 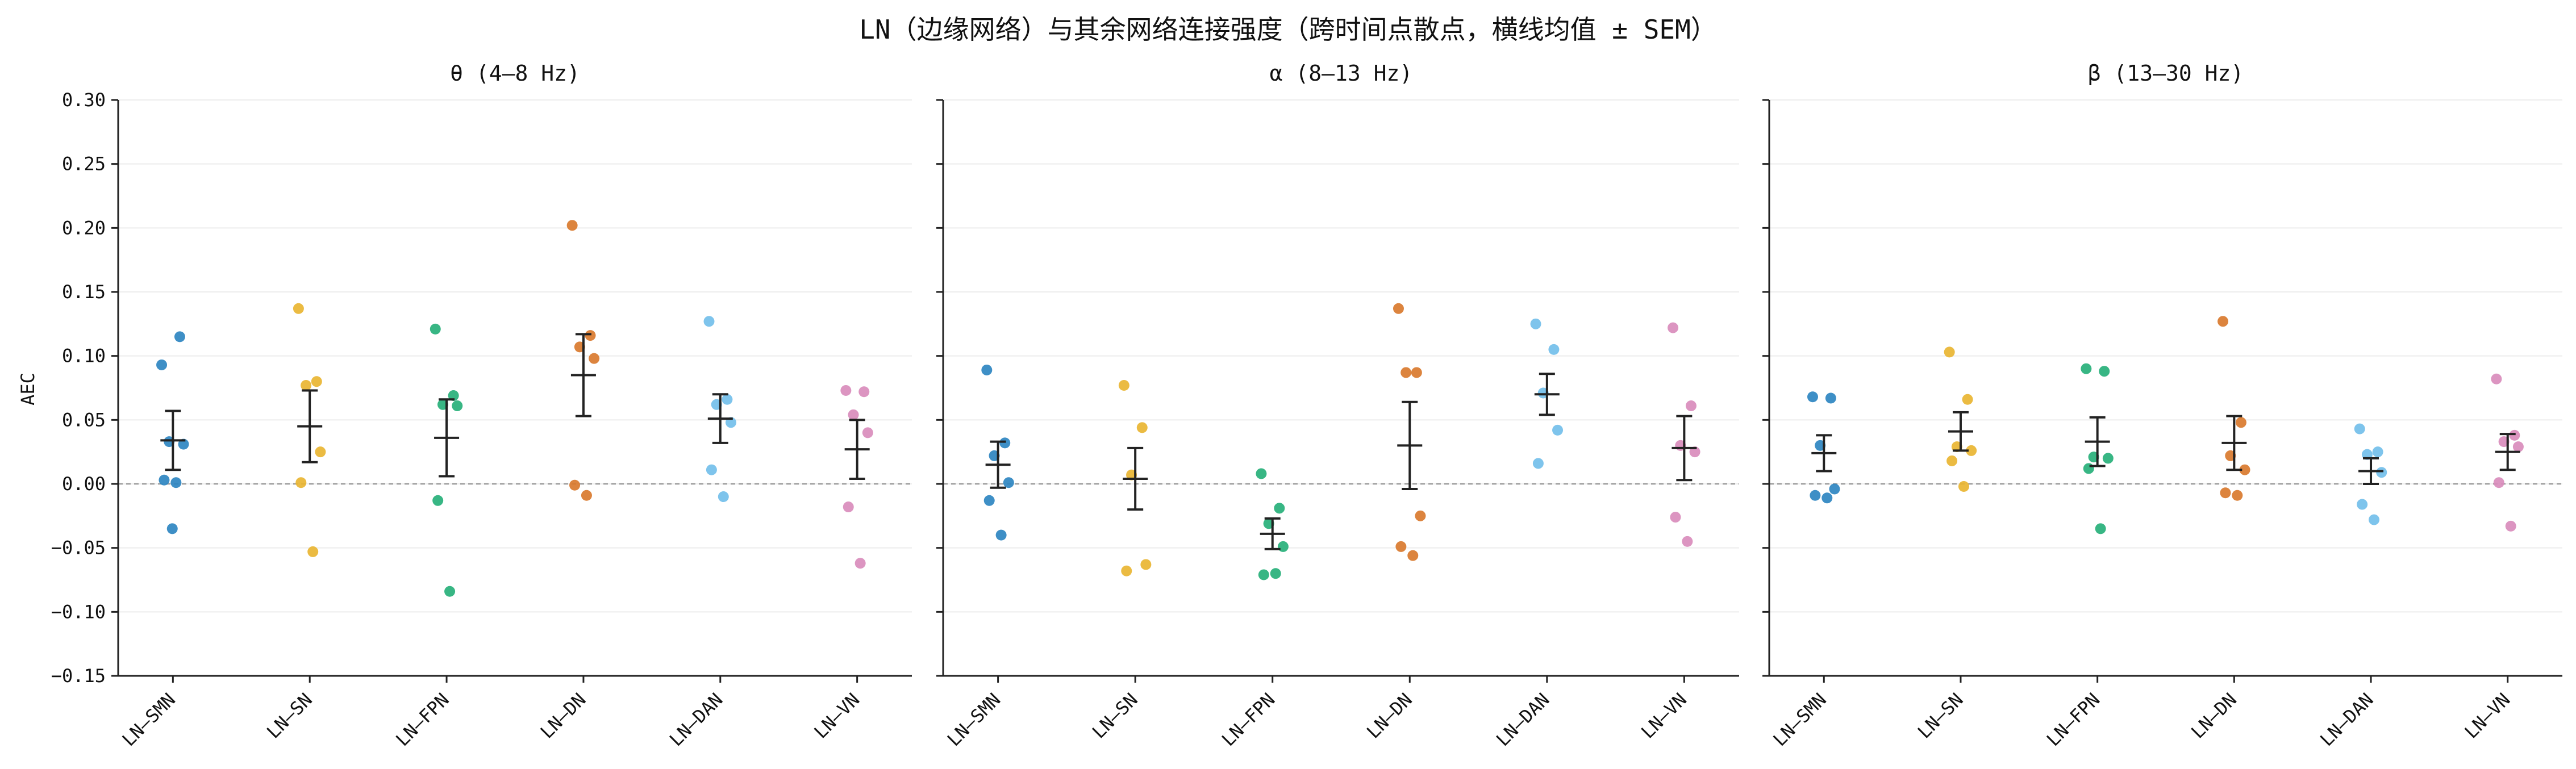 What do you see at coordinates (84, 164) in the screenshot?
I see `y-tick-label: 0.25` at bounding box center [84, 164].